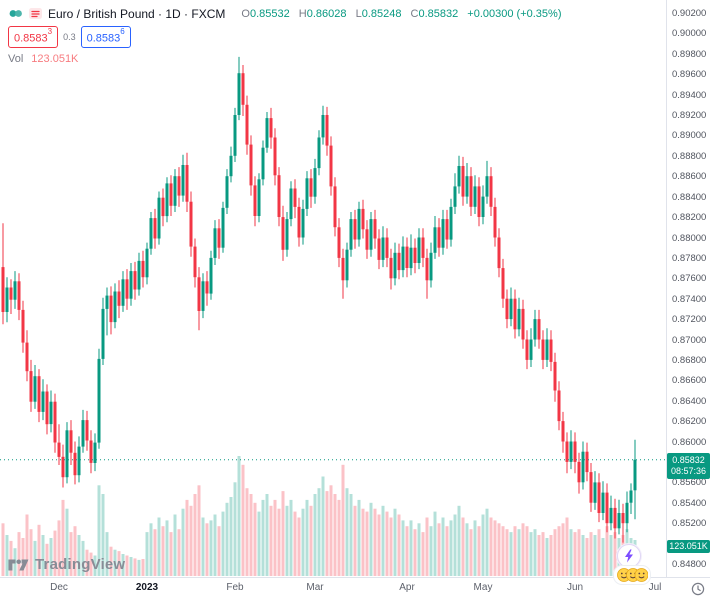  Describe the element at coordinates (137, 13) in the screenshot. I see `symbol-title: Euro / British Pound · 1D · FXCM` at that location.